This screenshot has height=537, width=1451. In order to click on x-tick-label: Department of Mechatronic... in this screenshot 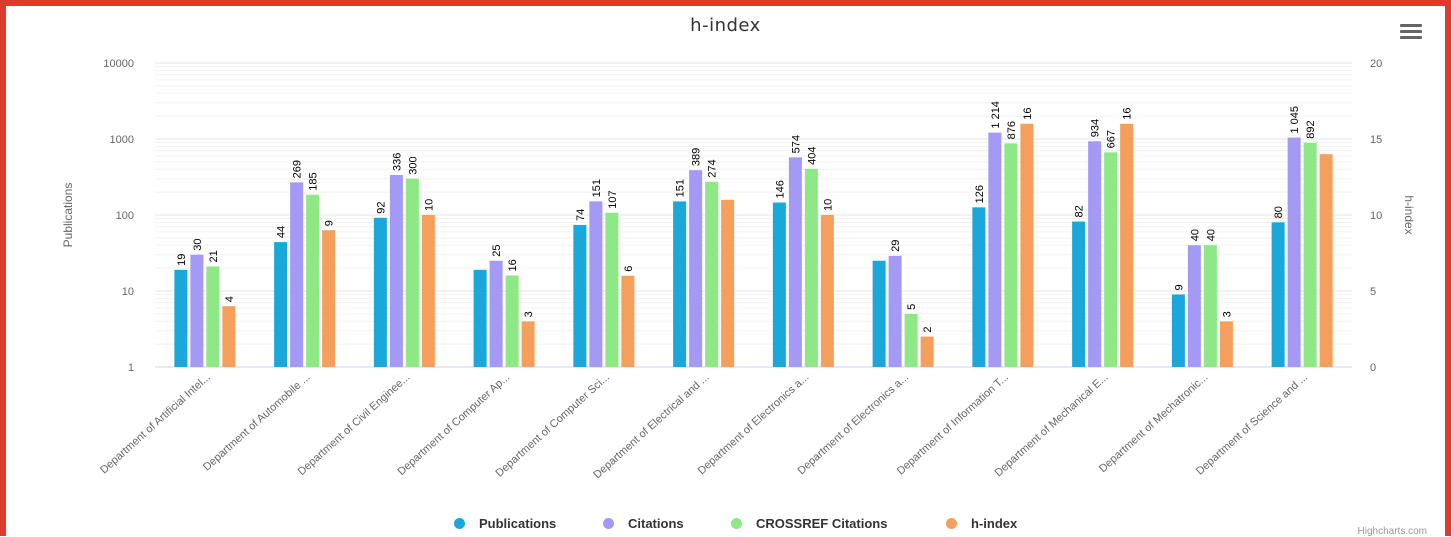, I will do `click(1153, 423)`.